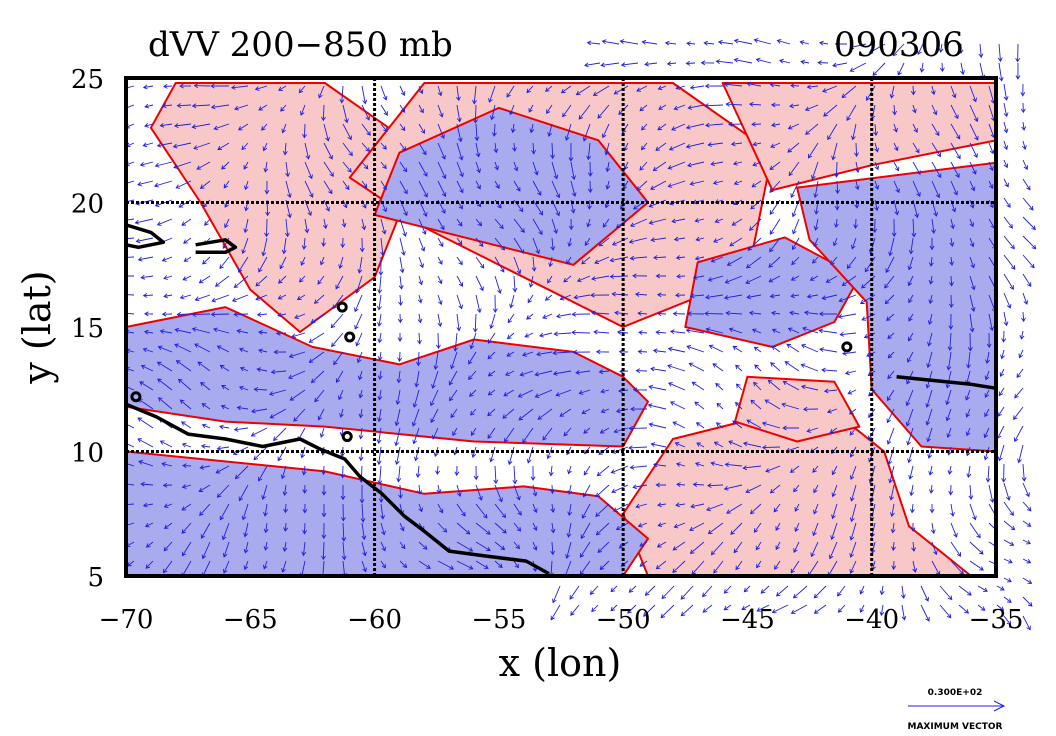 This screenshot has width=1056, height=736. What do you see at coordinates (956, 710) in the screenshot?
I see `vector-legend: 0.300E+02 MAXIMUM VECTOR` at bounding box center [956, 710].